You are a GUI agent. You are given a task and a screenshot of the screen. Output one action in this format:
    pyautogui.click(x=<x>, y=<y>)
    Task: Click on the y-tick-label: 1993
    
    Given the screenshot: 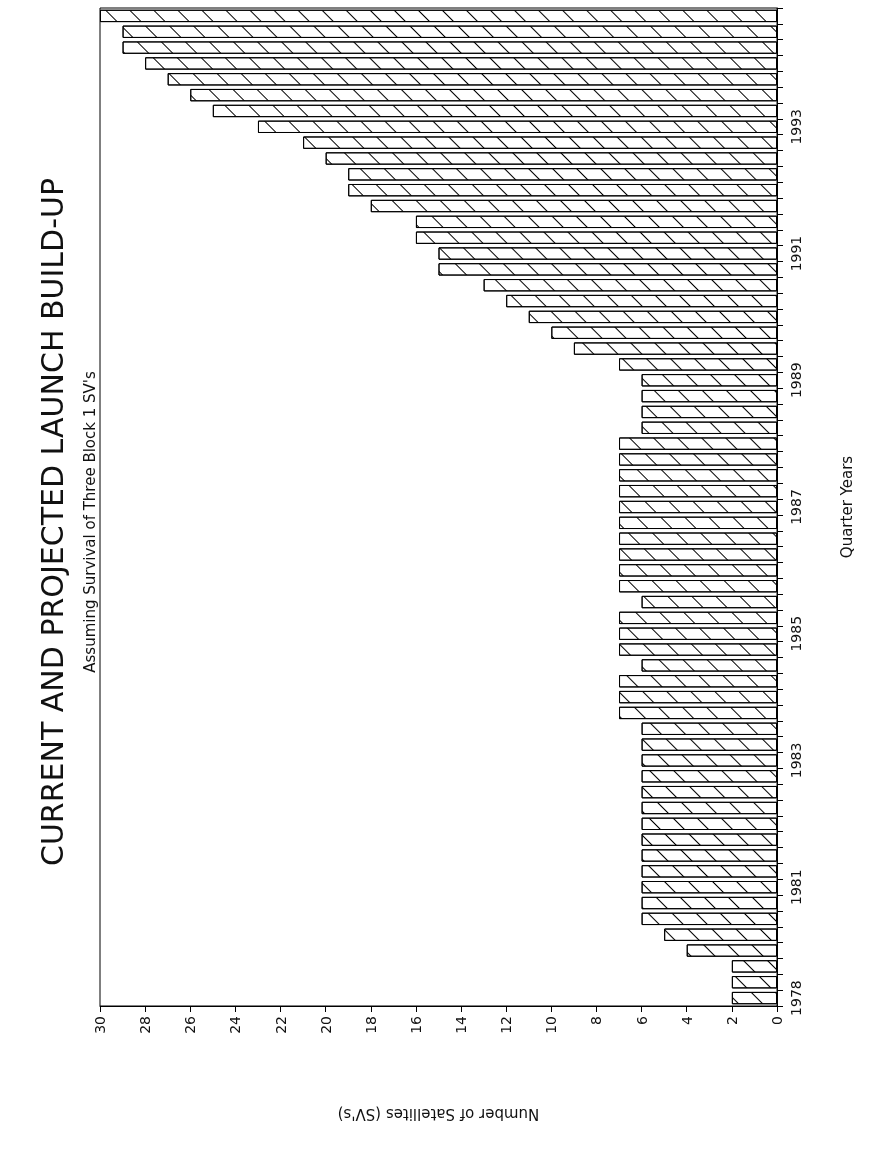 What is the action you would take?
    pyautogui.click(x=796, y=126)
    